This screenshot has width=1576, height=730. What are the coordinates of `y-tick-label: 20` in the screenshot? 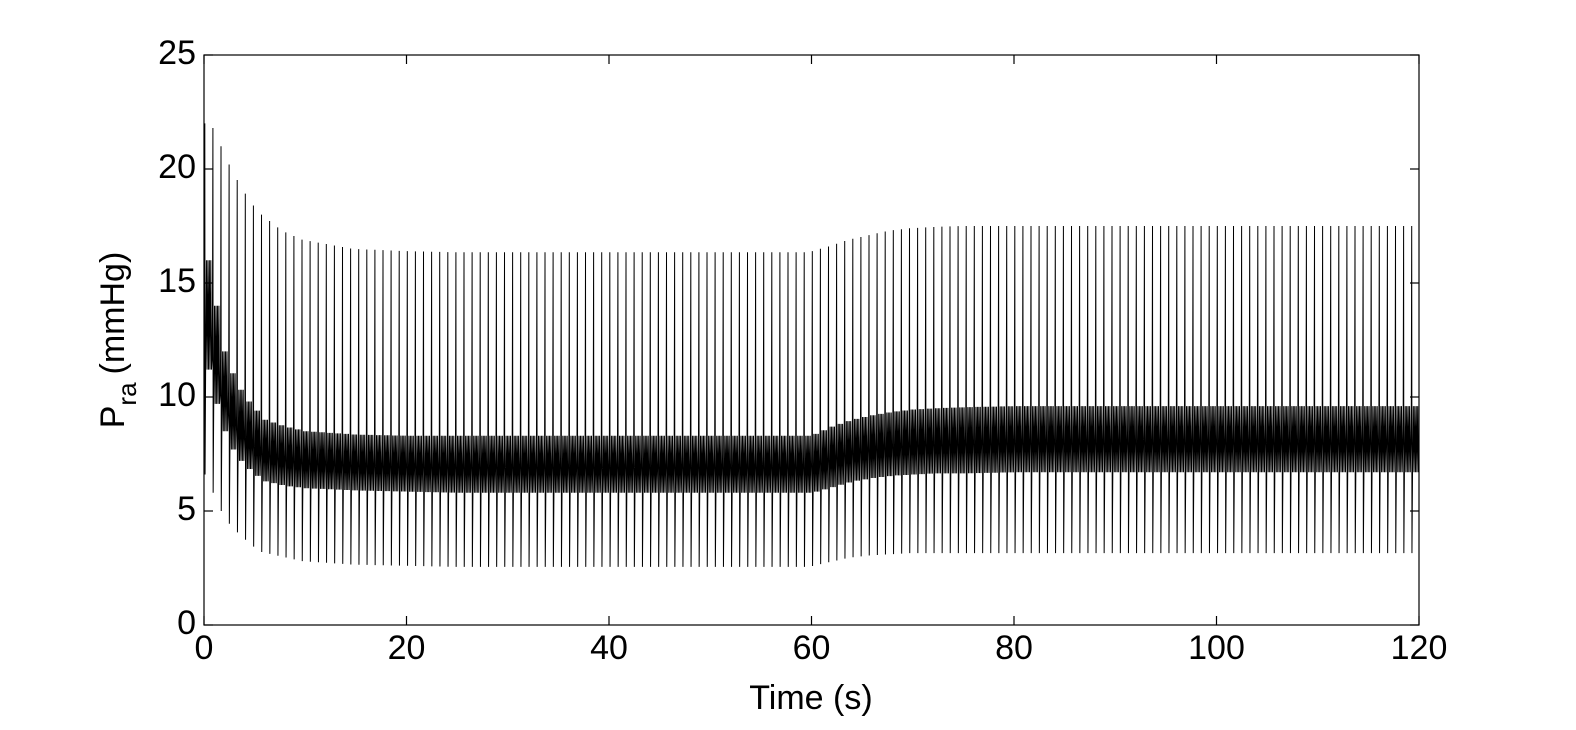 It's located at (177, 167).